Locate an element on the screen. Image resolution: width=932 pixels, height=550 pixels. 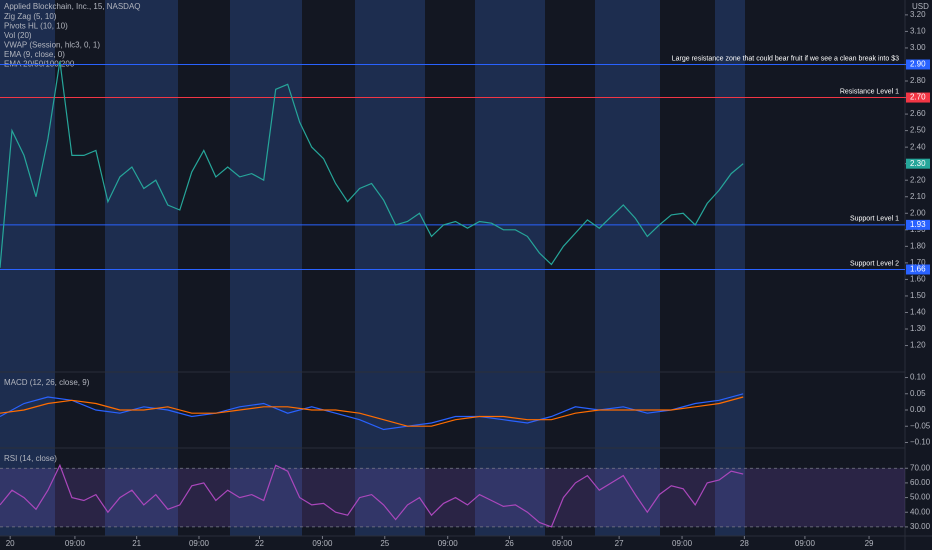
level-label: 2.70 is located at coordinates (918, 97).